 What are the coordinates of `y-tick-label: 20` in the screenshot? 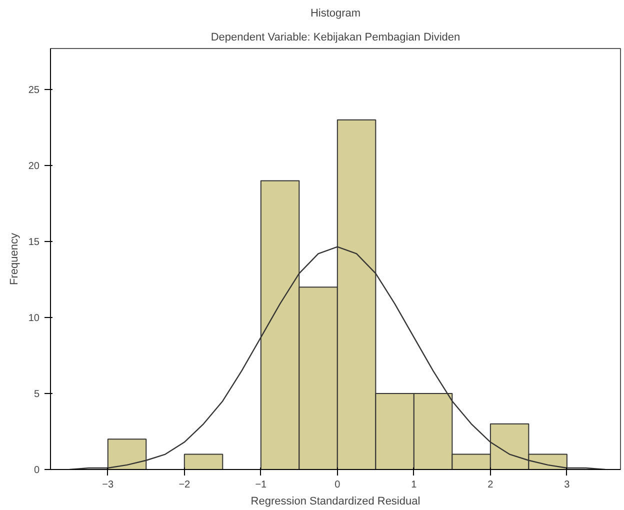 It's located at (34, 166).